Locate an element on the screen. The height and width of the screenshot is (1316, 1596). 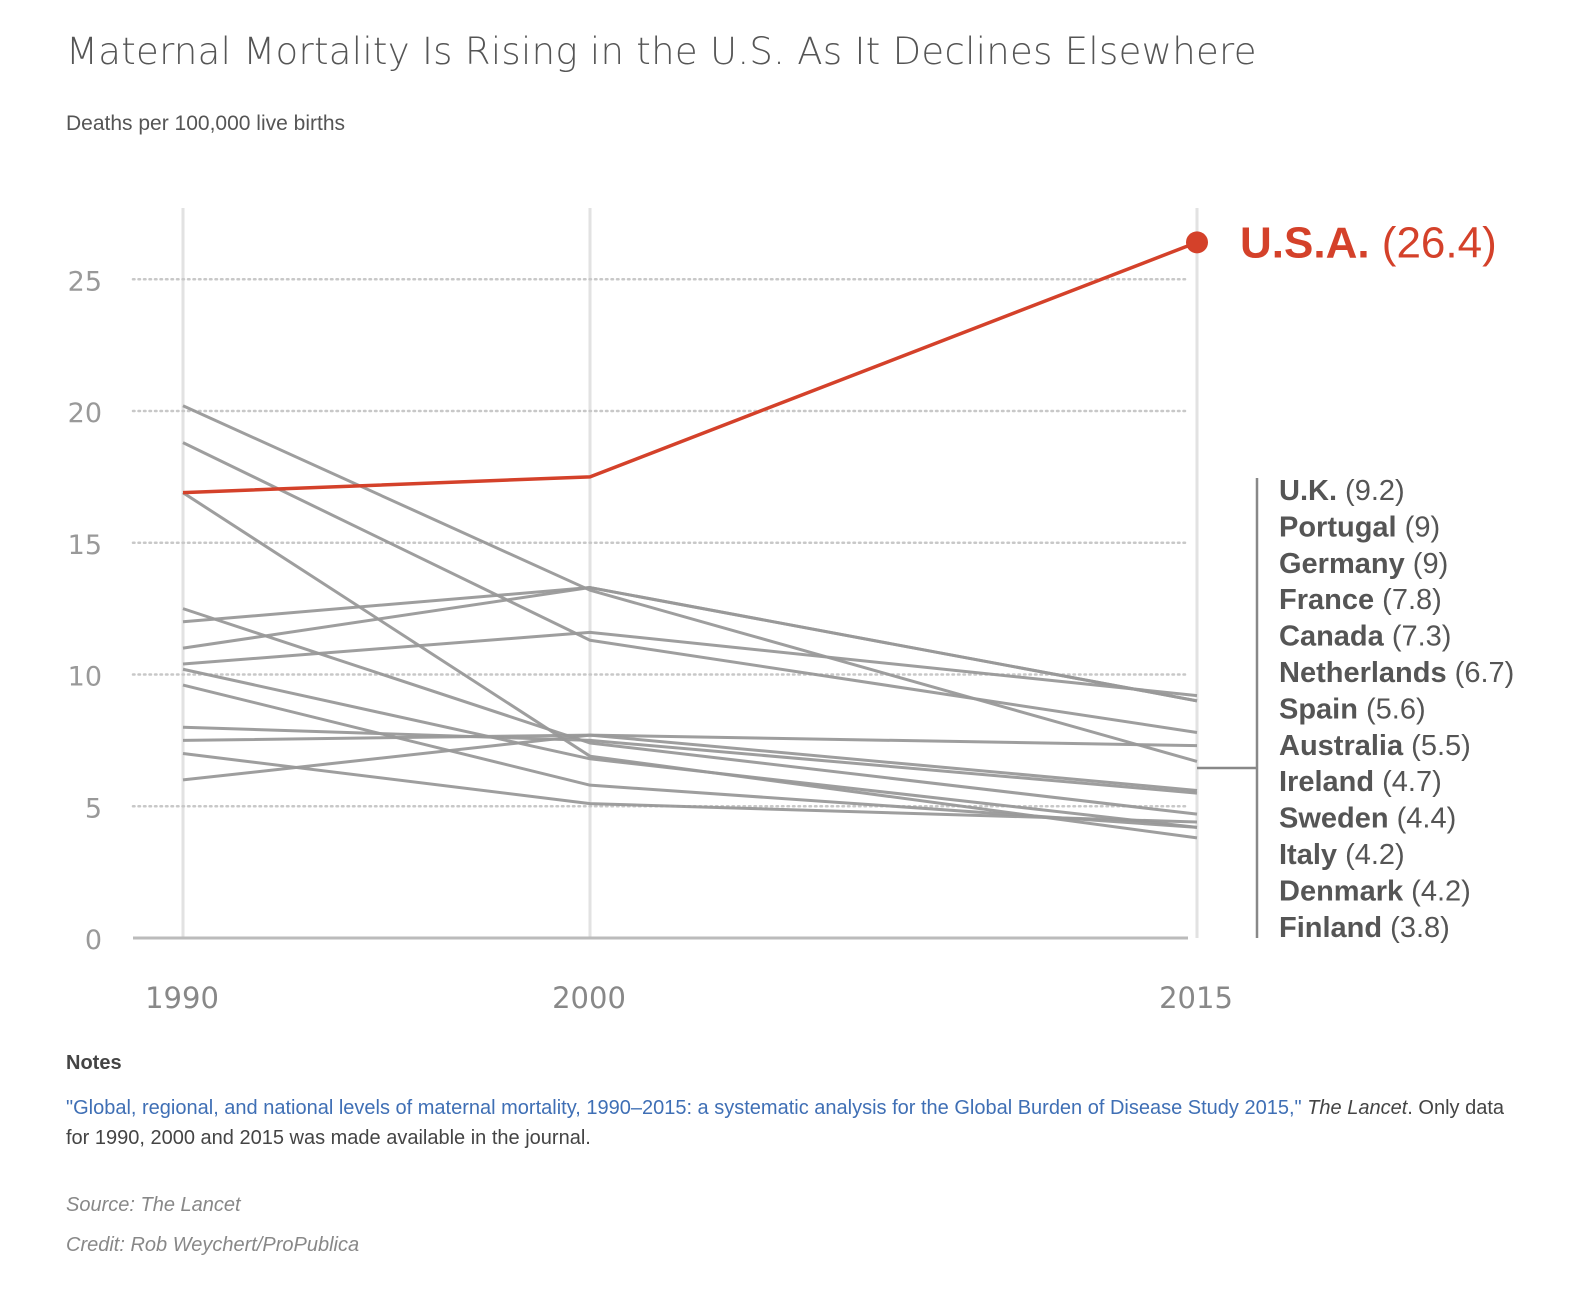
country-label-france: France (7.8) is located at coordinates (1360, 600).